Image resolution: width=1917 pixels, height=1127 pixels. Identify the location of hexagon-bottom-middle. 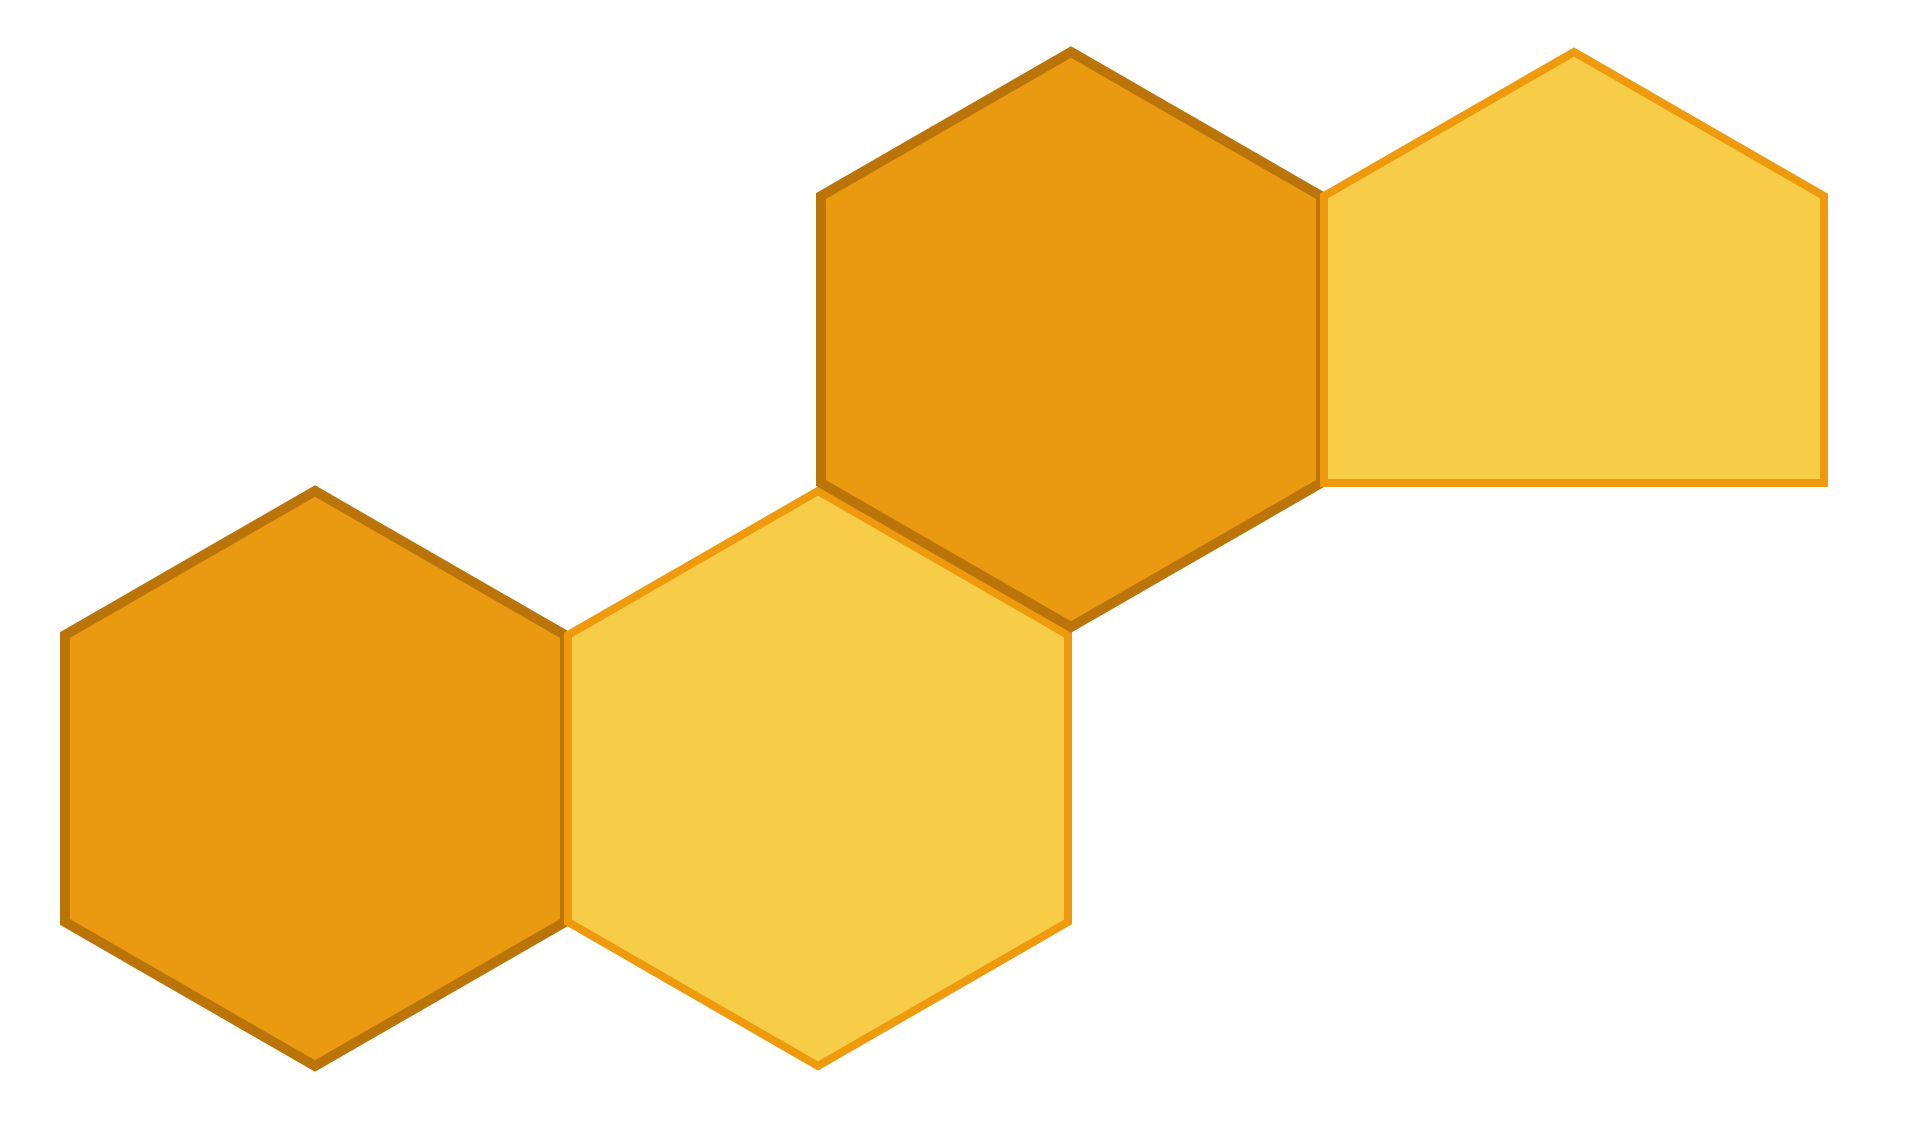
(818, 778).